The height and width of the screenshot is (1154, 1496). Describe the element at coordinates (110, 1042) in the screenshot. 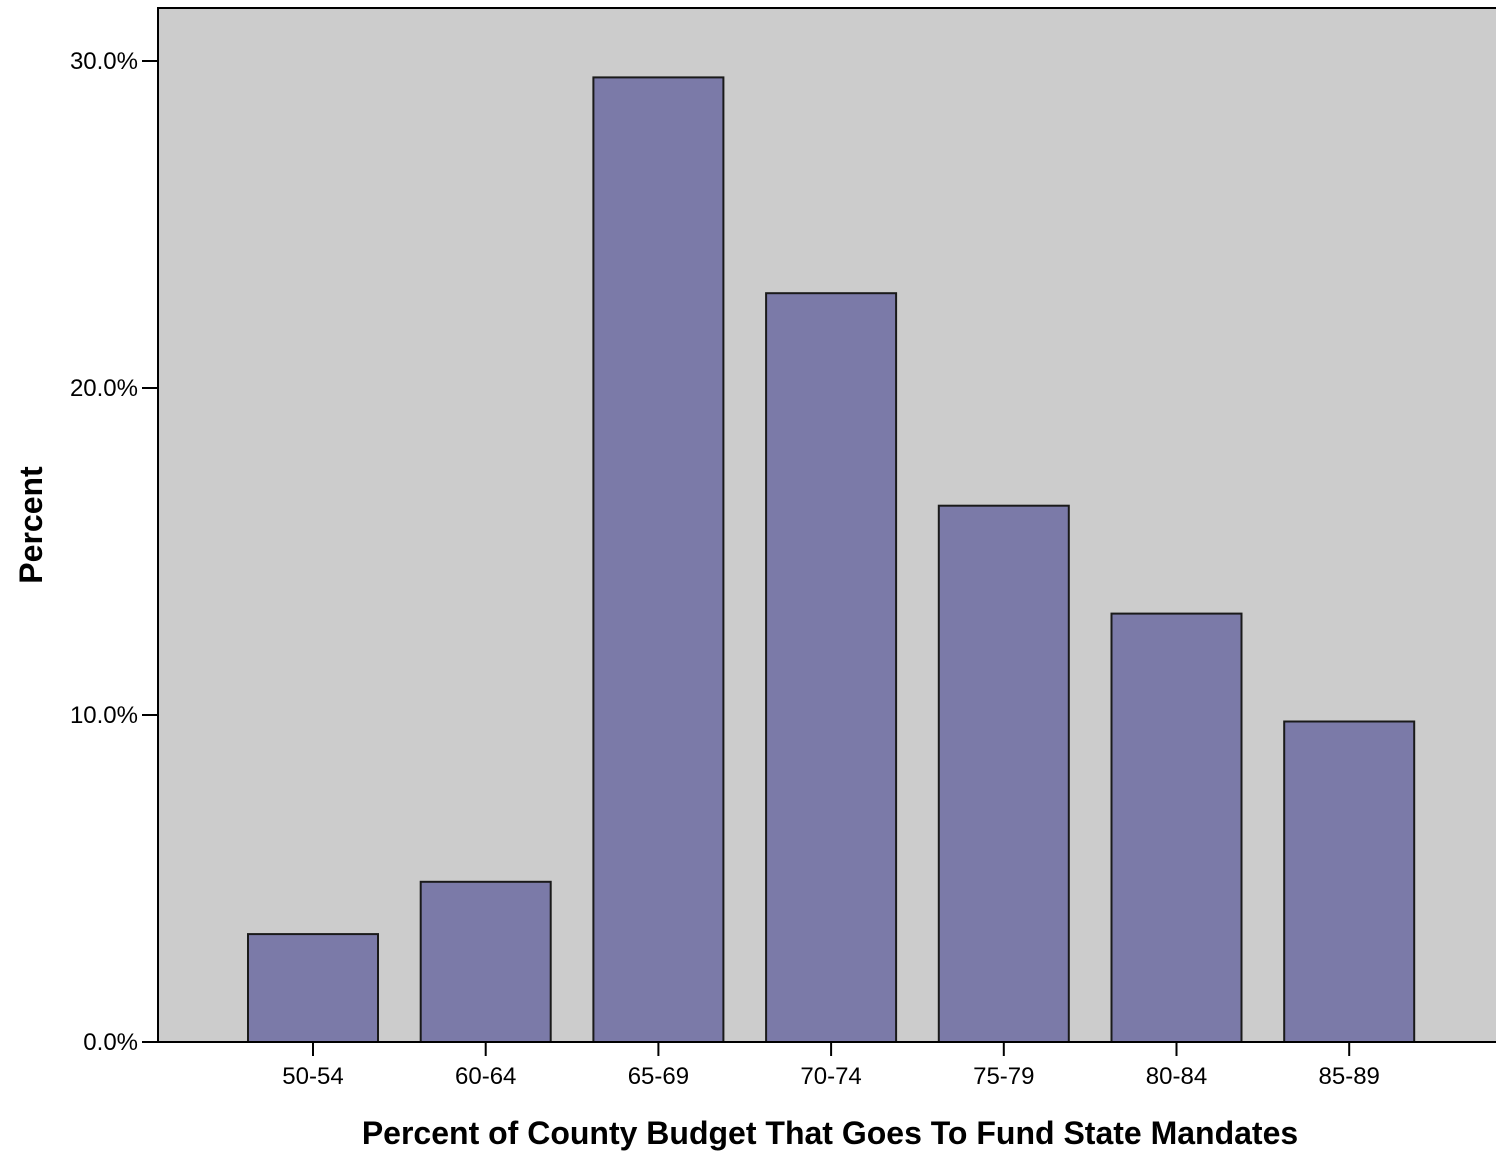

I see `y-tick-label: 0.0%` at that location.